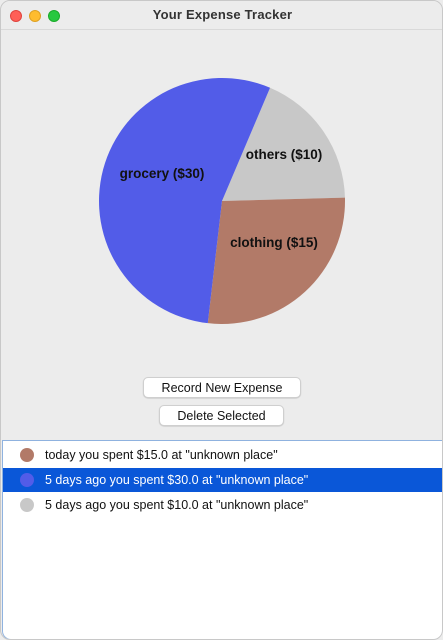 This screenshot has width=443, height=640. I want to click on minimize-window-button, so click(35, 16).